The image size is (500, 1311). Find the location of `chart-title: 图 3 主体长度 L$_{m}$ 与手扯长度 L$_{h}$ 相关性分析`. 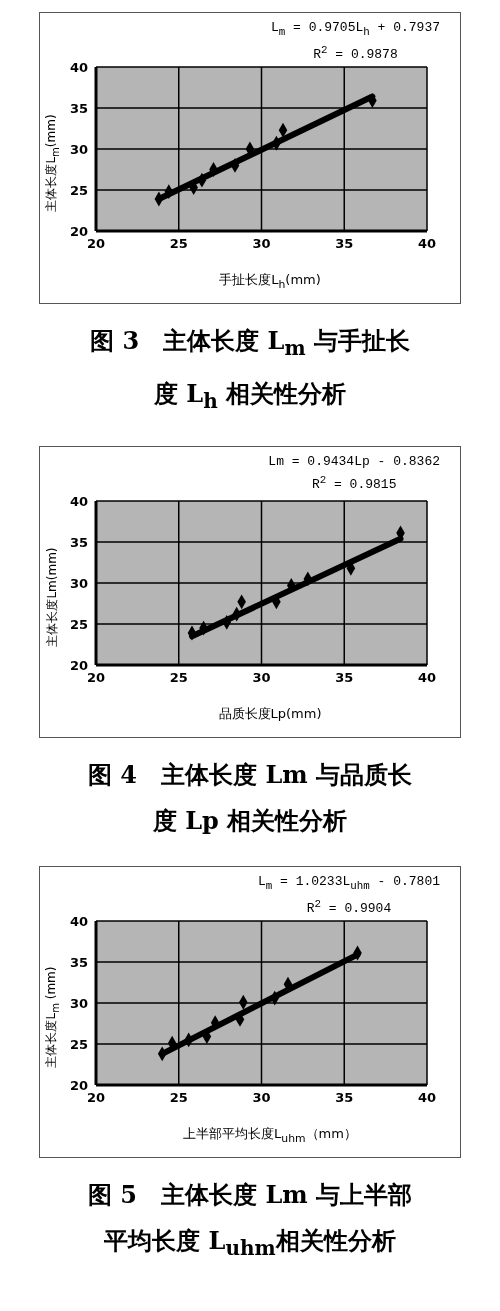

chart-title: 图 3 主体长度 L$_{m}$ 与手扯长度 L$_{h}$ 相关性分析 is located at coordinates (250, 369).